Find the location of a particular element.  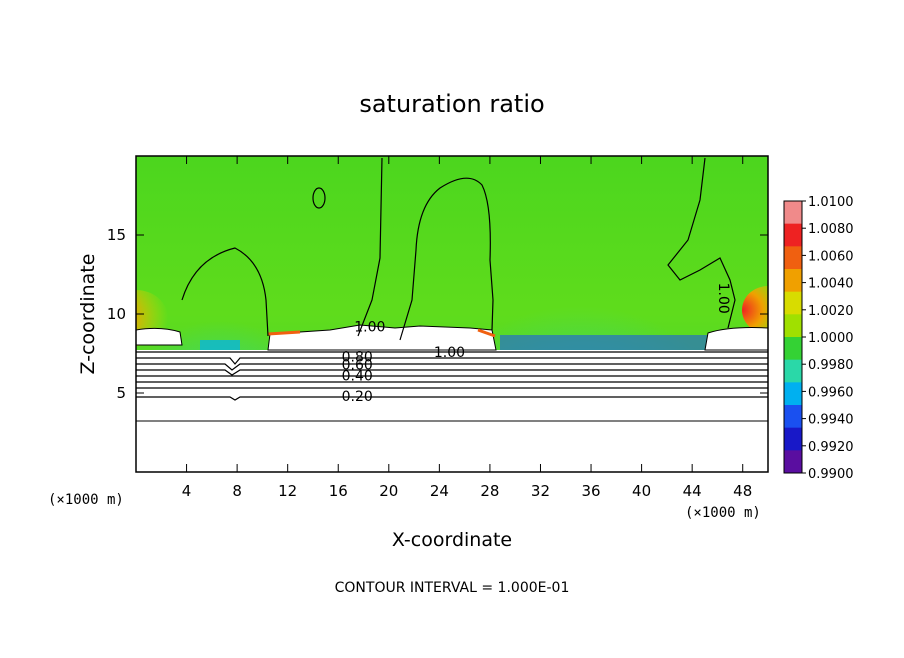

colorbar-label: 1.0040 is located at coordinates (831, 284).